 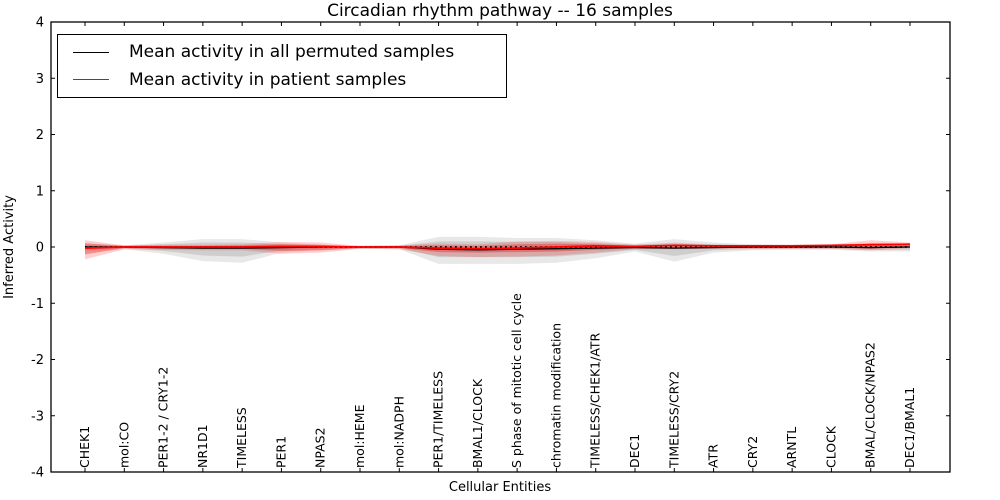 What do you see at coordinates (91, 52) in the screenshot?
I see `legend-line-permuted` at bounding box center [91, 52].